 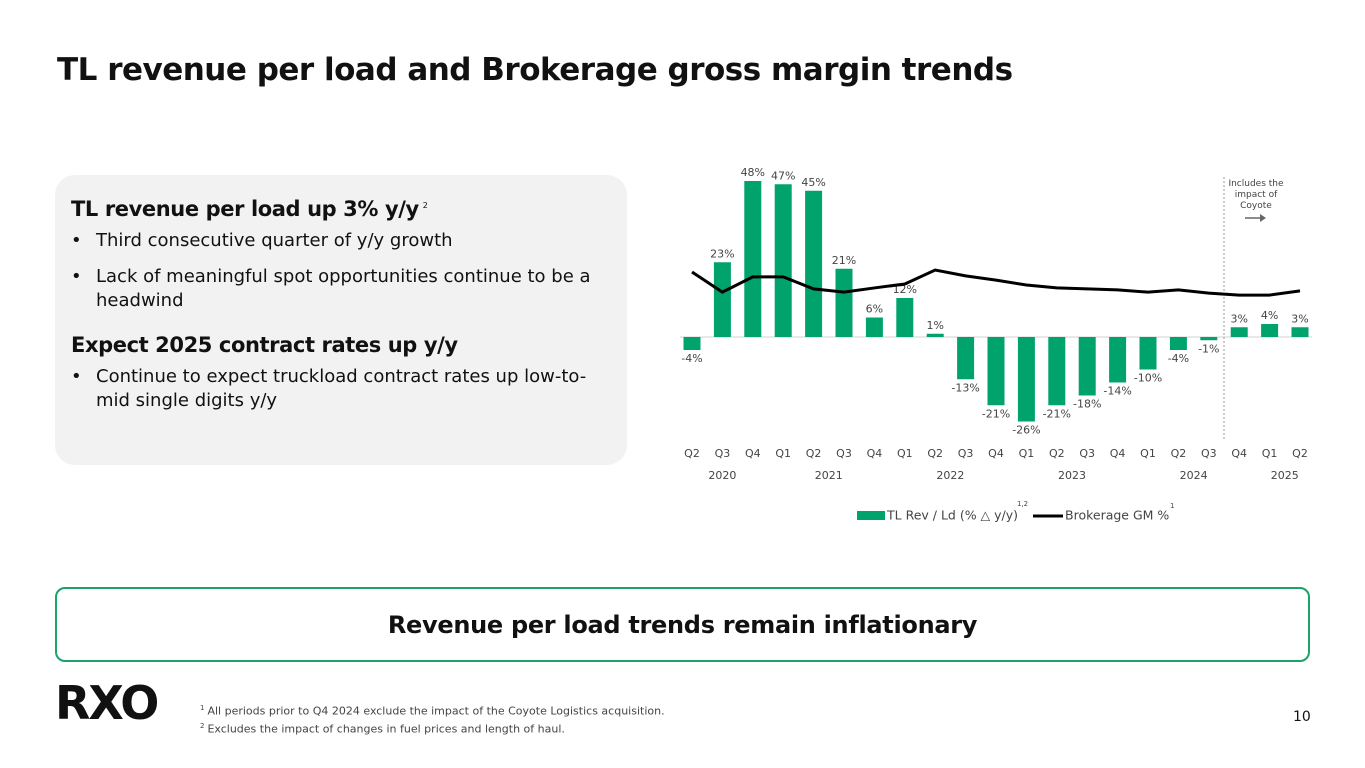 I want to click on value-label: -18%, so click(x=1087, y=404).